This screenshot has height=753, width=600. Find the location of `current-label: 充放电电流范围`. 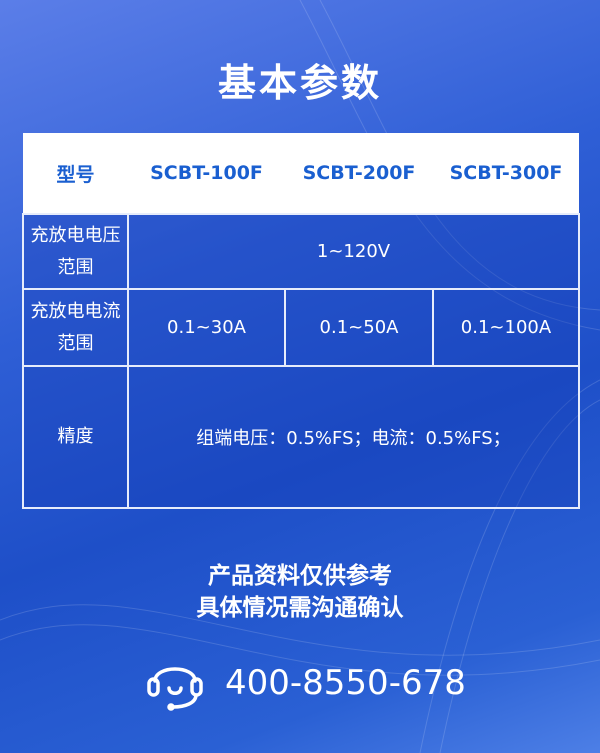

current-label: 充放电电流范围 is located at coordinates (75, 327).